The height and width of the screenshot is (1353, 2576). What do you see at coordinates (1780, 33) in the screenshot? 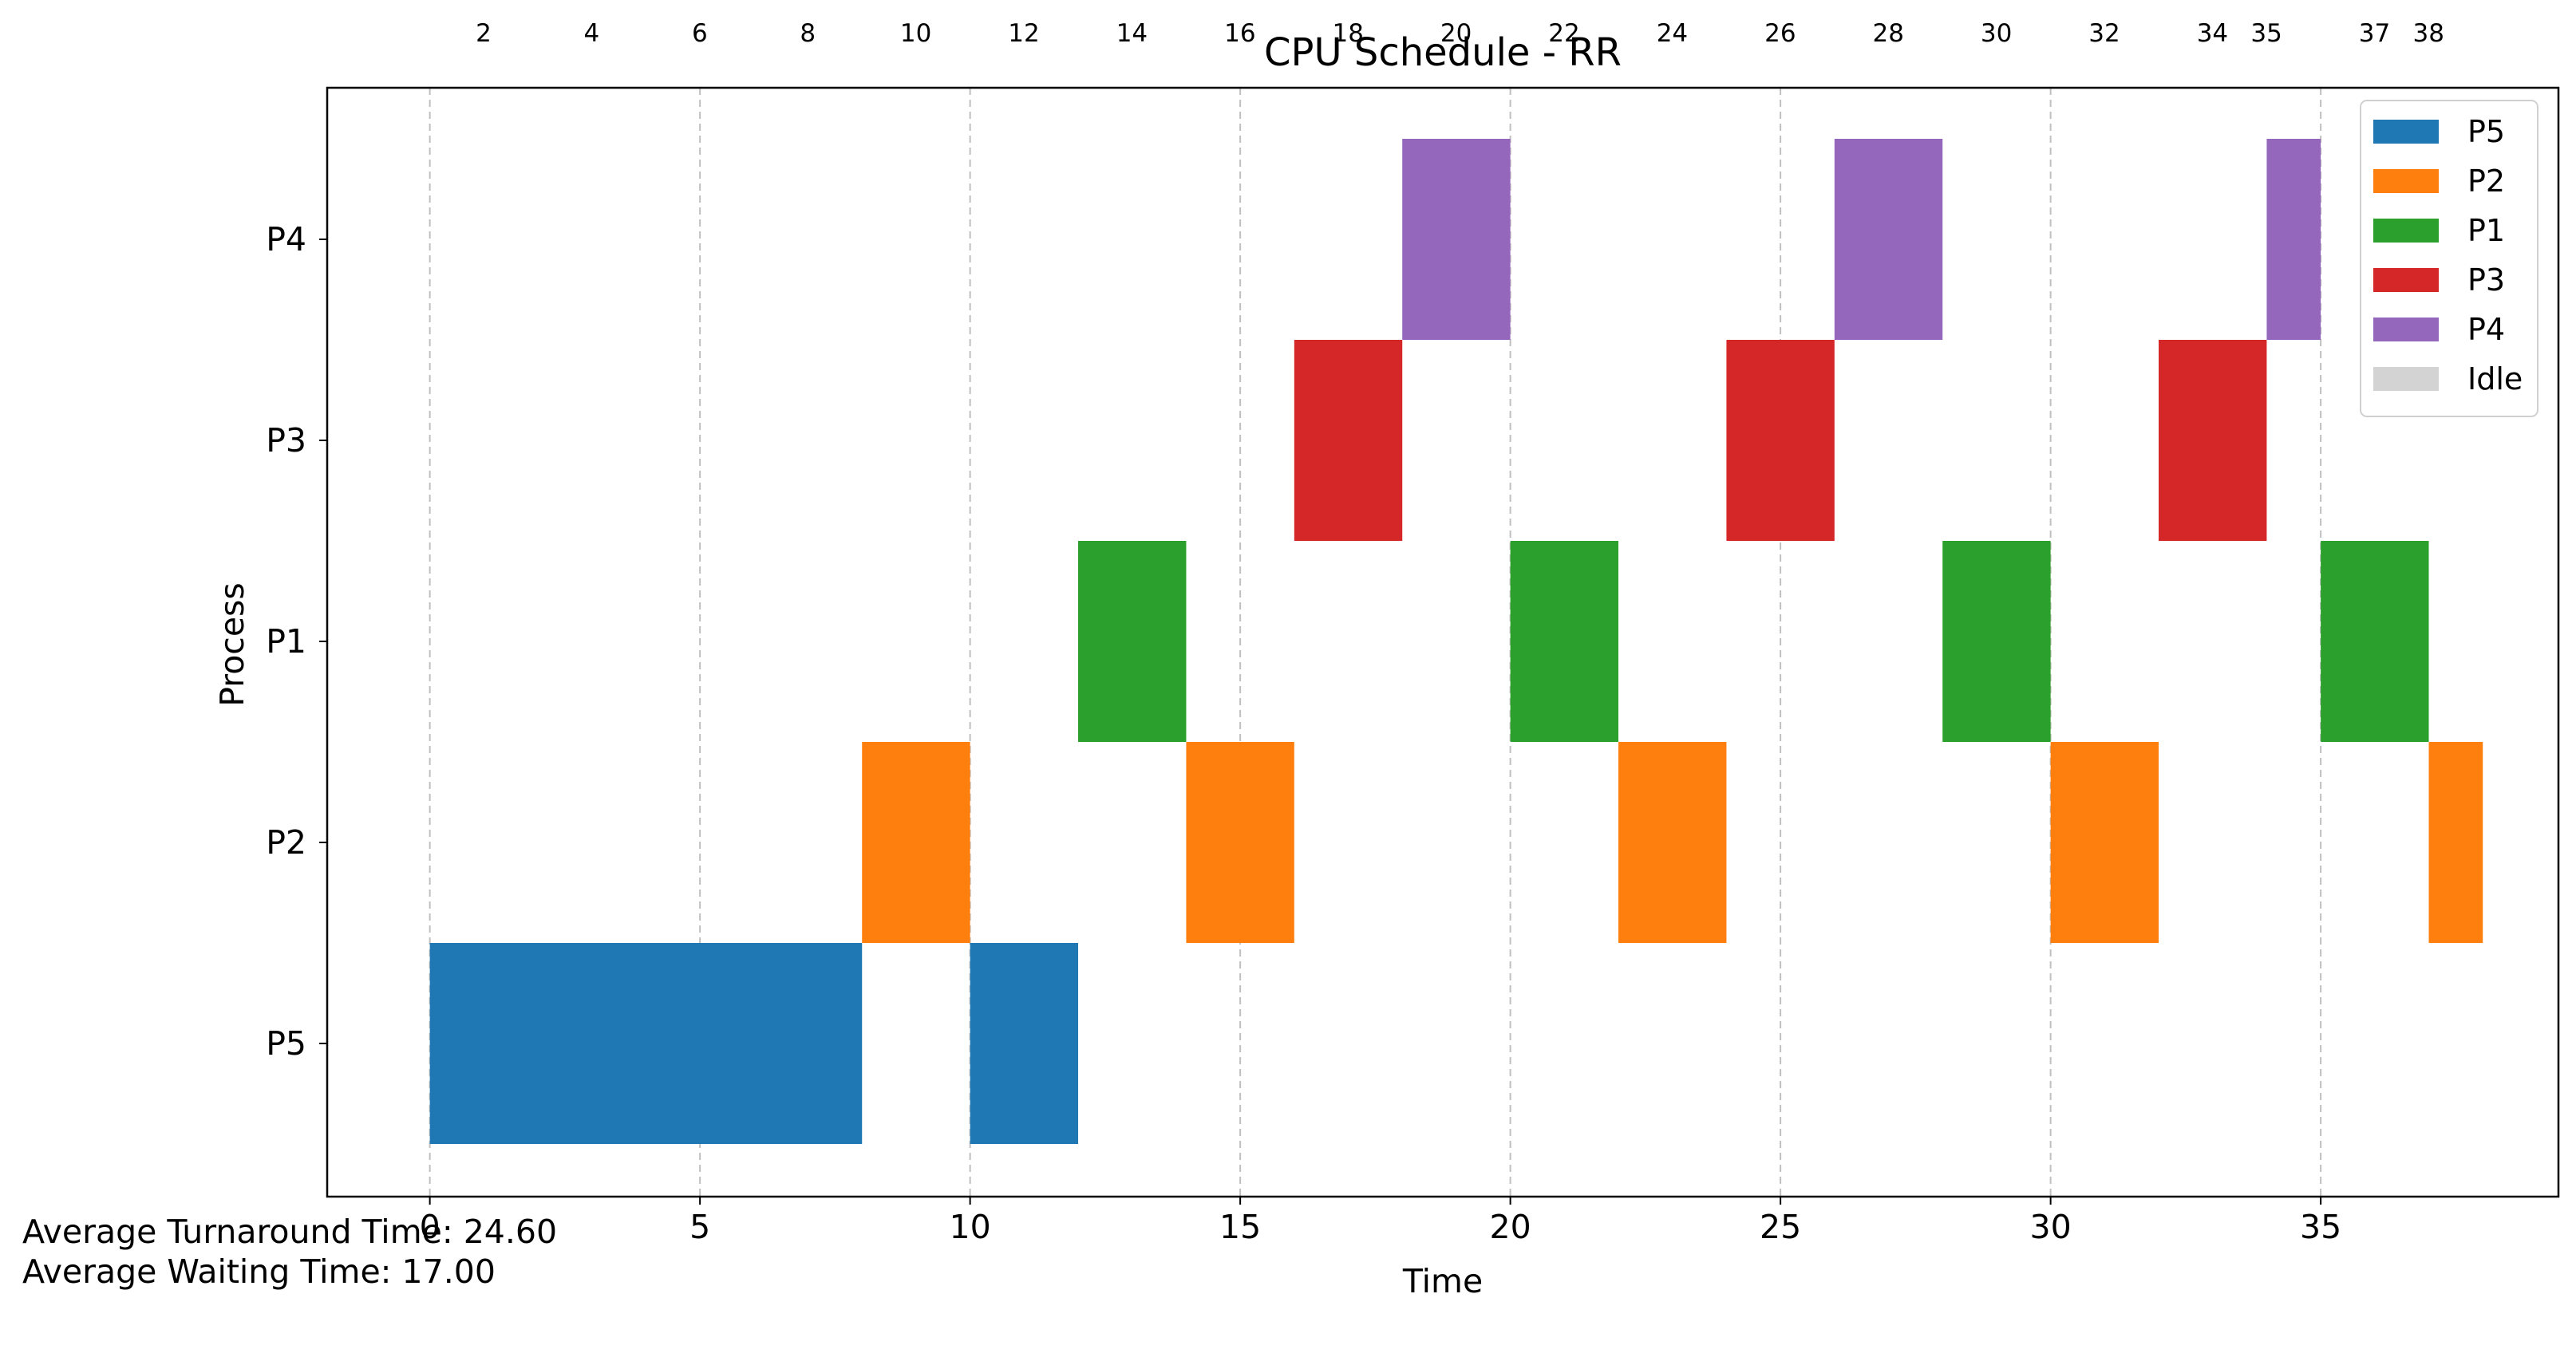
I see `top-time-label: 26` at bounding box center [1780, 33].